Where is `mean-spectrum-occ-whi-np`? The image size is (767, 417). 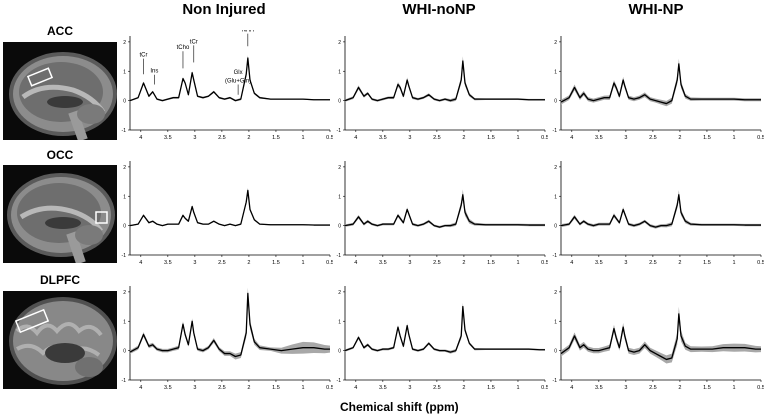
mean-spectrum-occ-whi-np is located at coordinates (660, 211).